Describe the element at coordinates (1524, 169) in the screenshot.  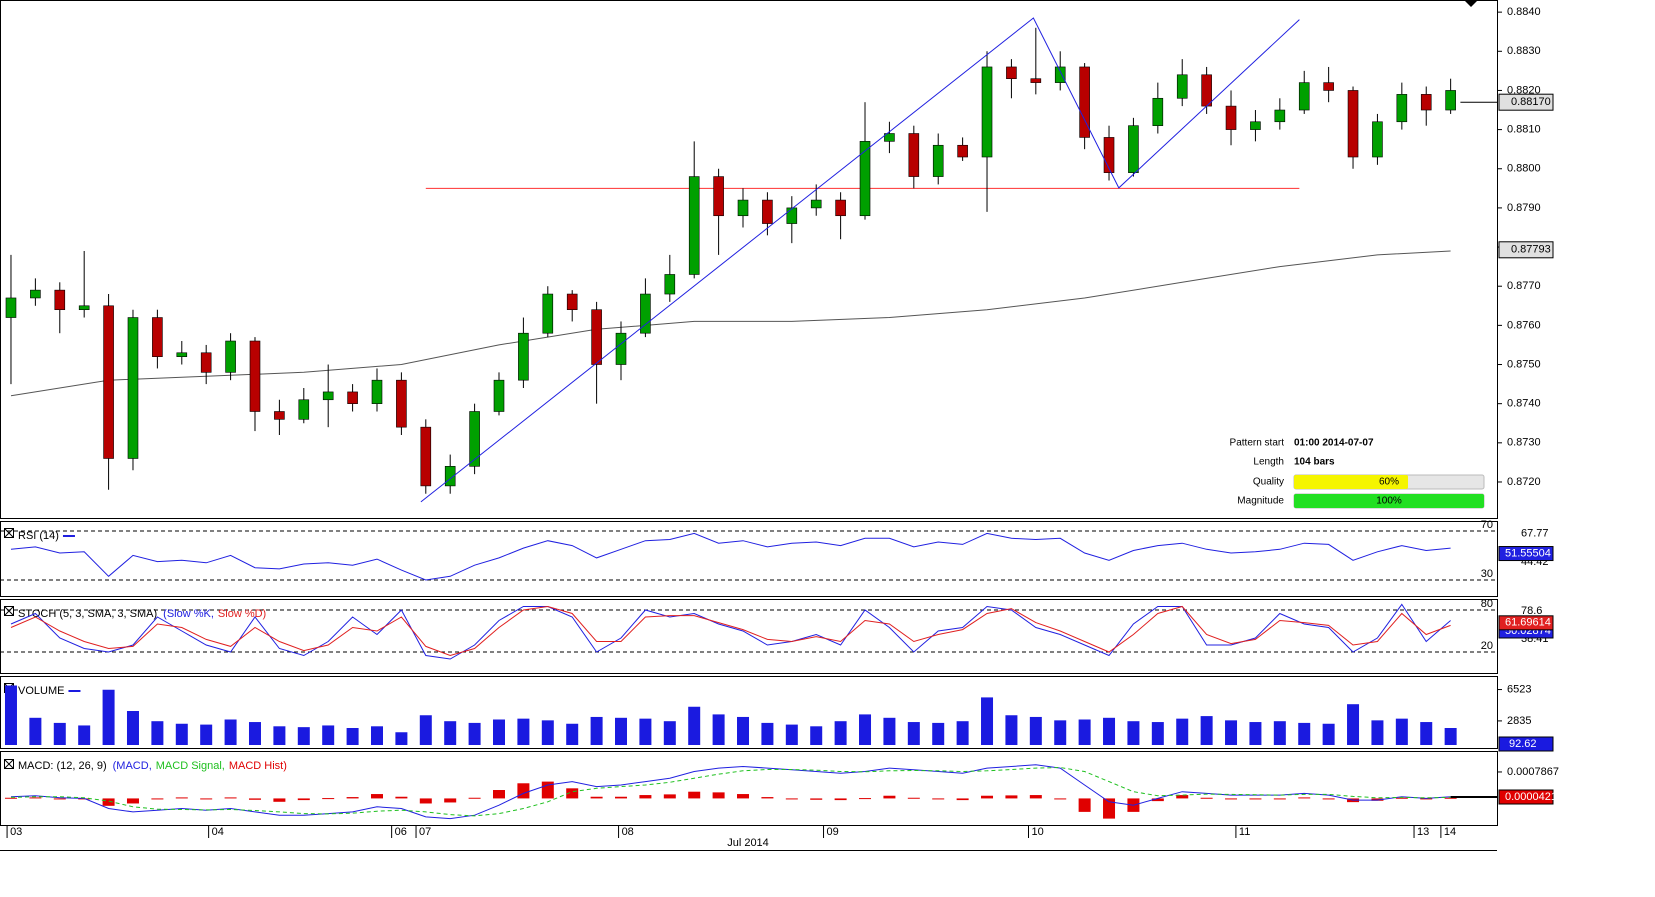
I see `y-tick-label: 0.8800` at that location.